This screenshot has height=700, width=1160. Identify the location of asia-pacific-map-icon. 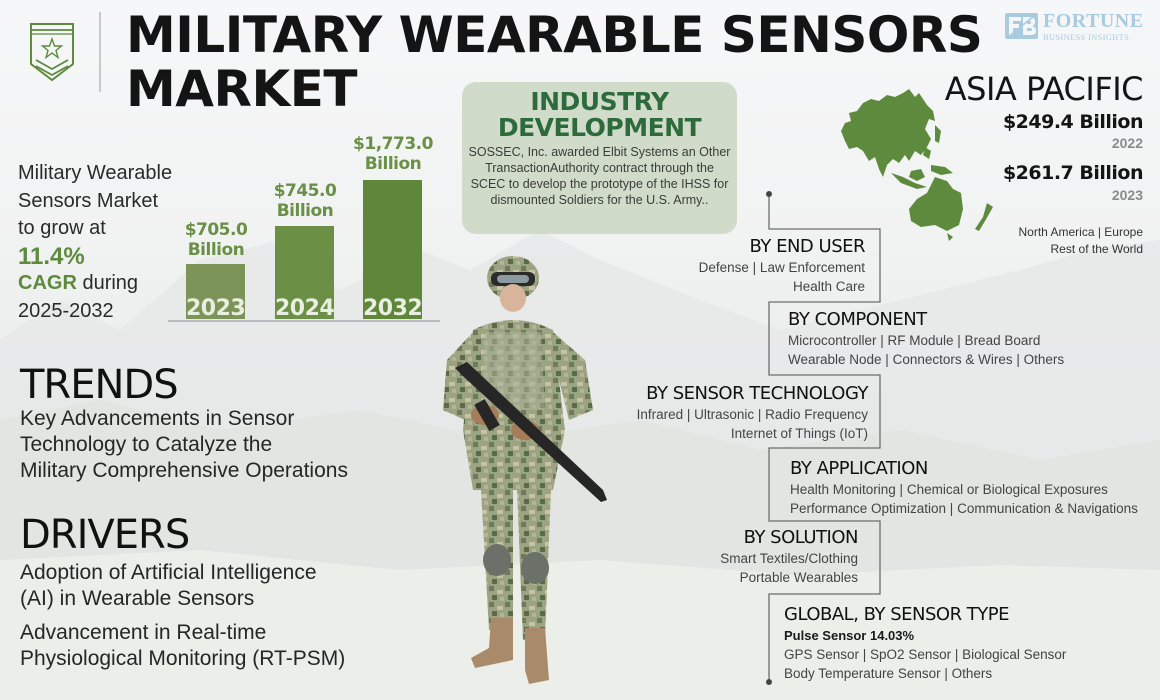
(917, 165).